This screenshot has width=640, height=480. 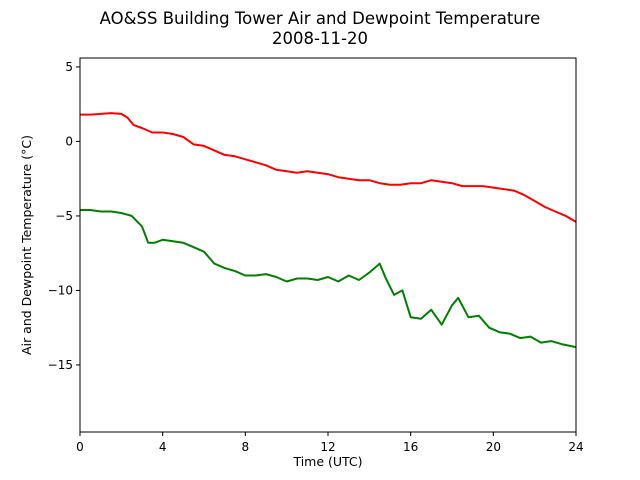 I want to click on y-axis: 5 0 −5 −10 −15, so click(x=64, y=216).